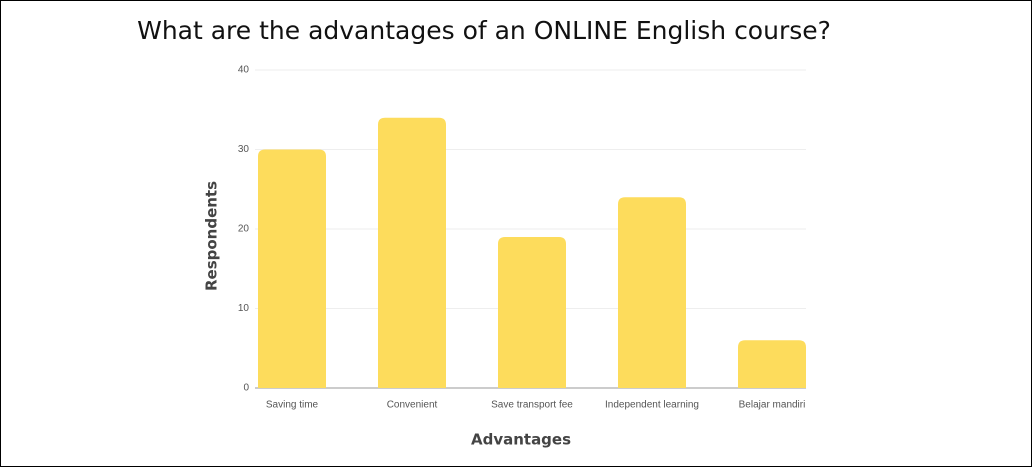 The width and height of the screenshot is (1032, 467). Describe the element at coordinates (244, 308) in the screenshot. I see `y-tick-label: 10` at that location.